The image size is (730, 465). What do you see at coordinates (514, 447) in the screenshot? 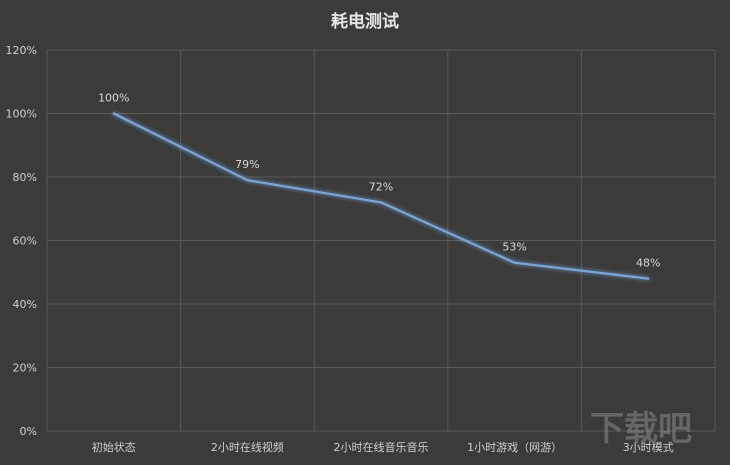
I see `x-tick-label: 1小时游戏（网游）` at bounding box center [514, 447].